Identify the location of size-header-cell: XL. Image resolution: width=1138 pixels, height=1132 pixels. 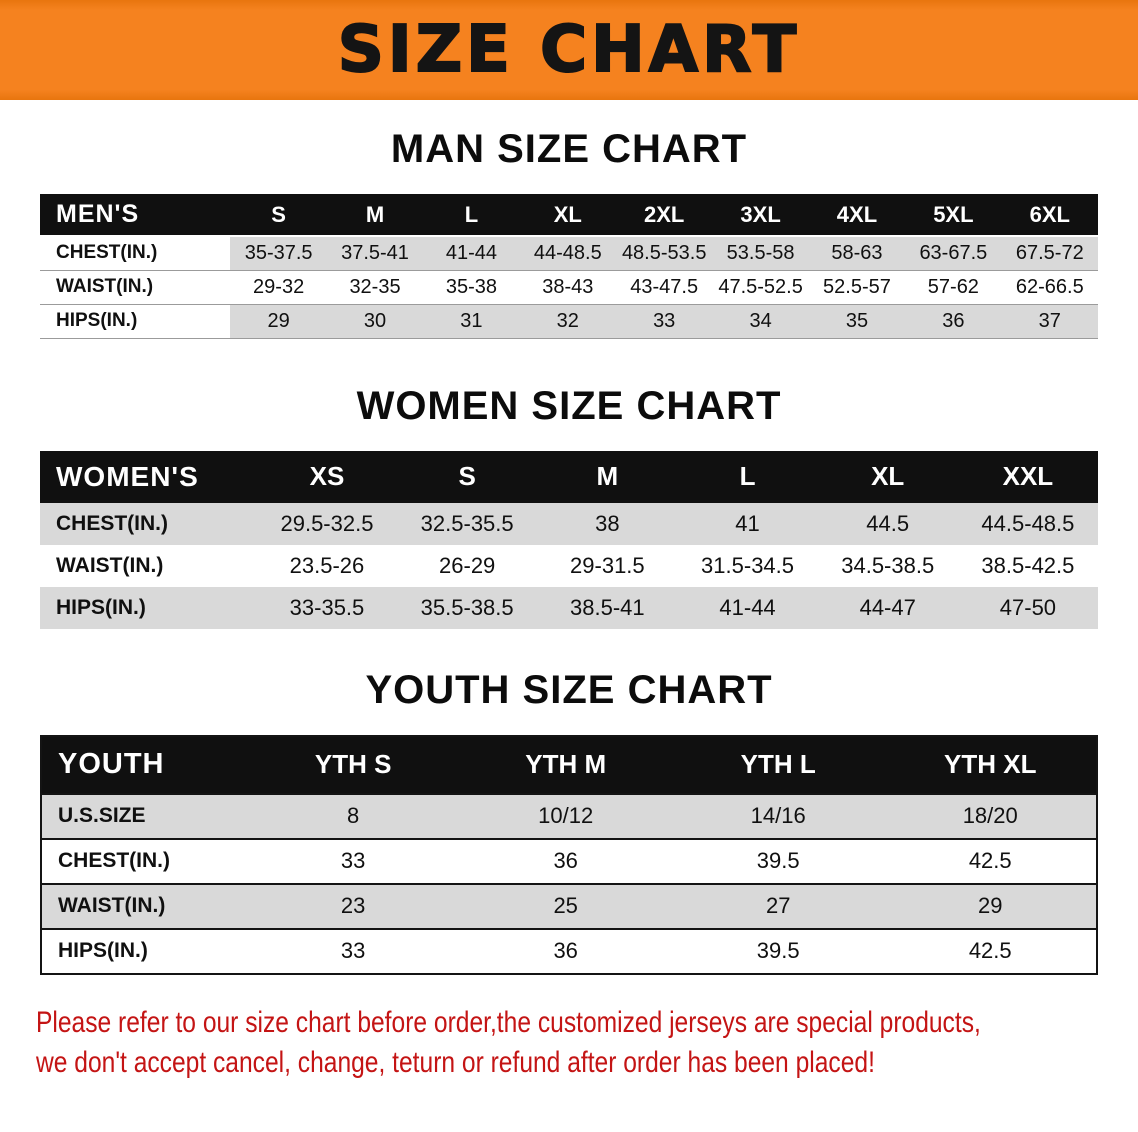
(887, 476).